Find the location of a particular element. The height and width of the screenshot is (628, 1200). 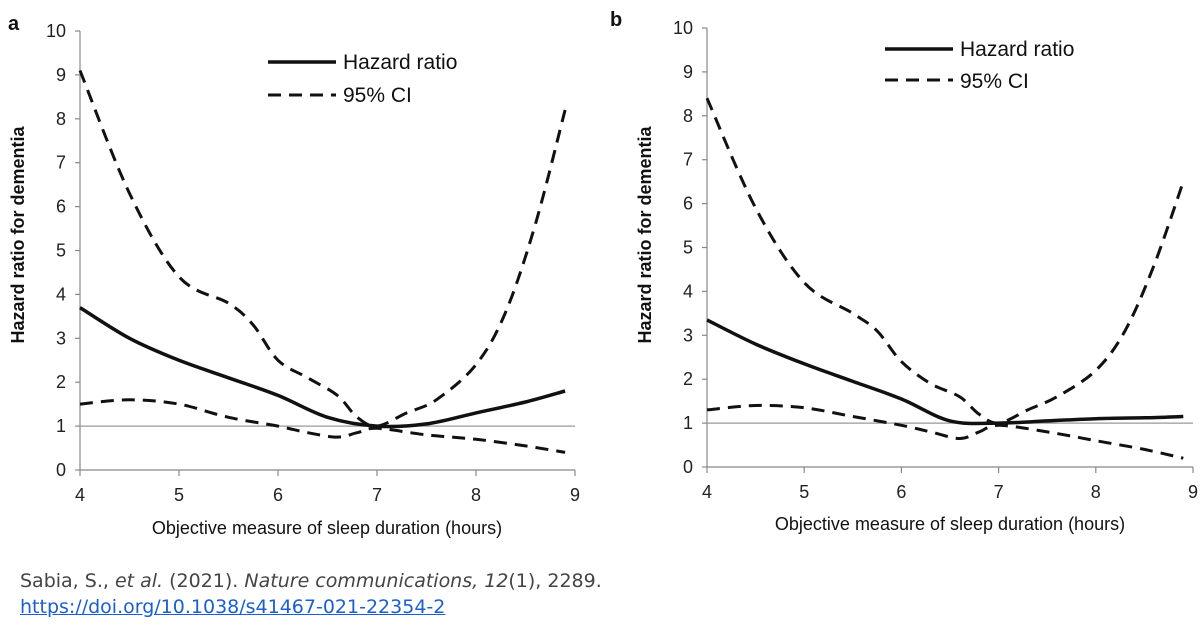

hazard-ratio-line-b is located at coordinates (945, 372).